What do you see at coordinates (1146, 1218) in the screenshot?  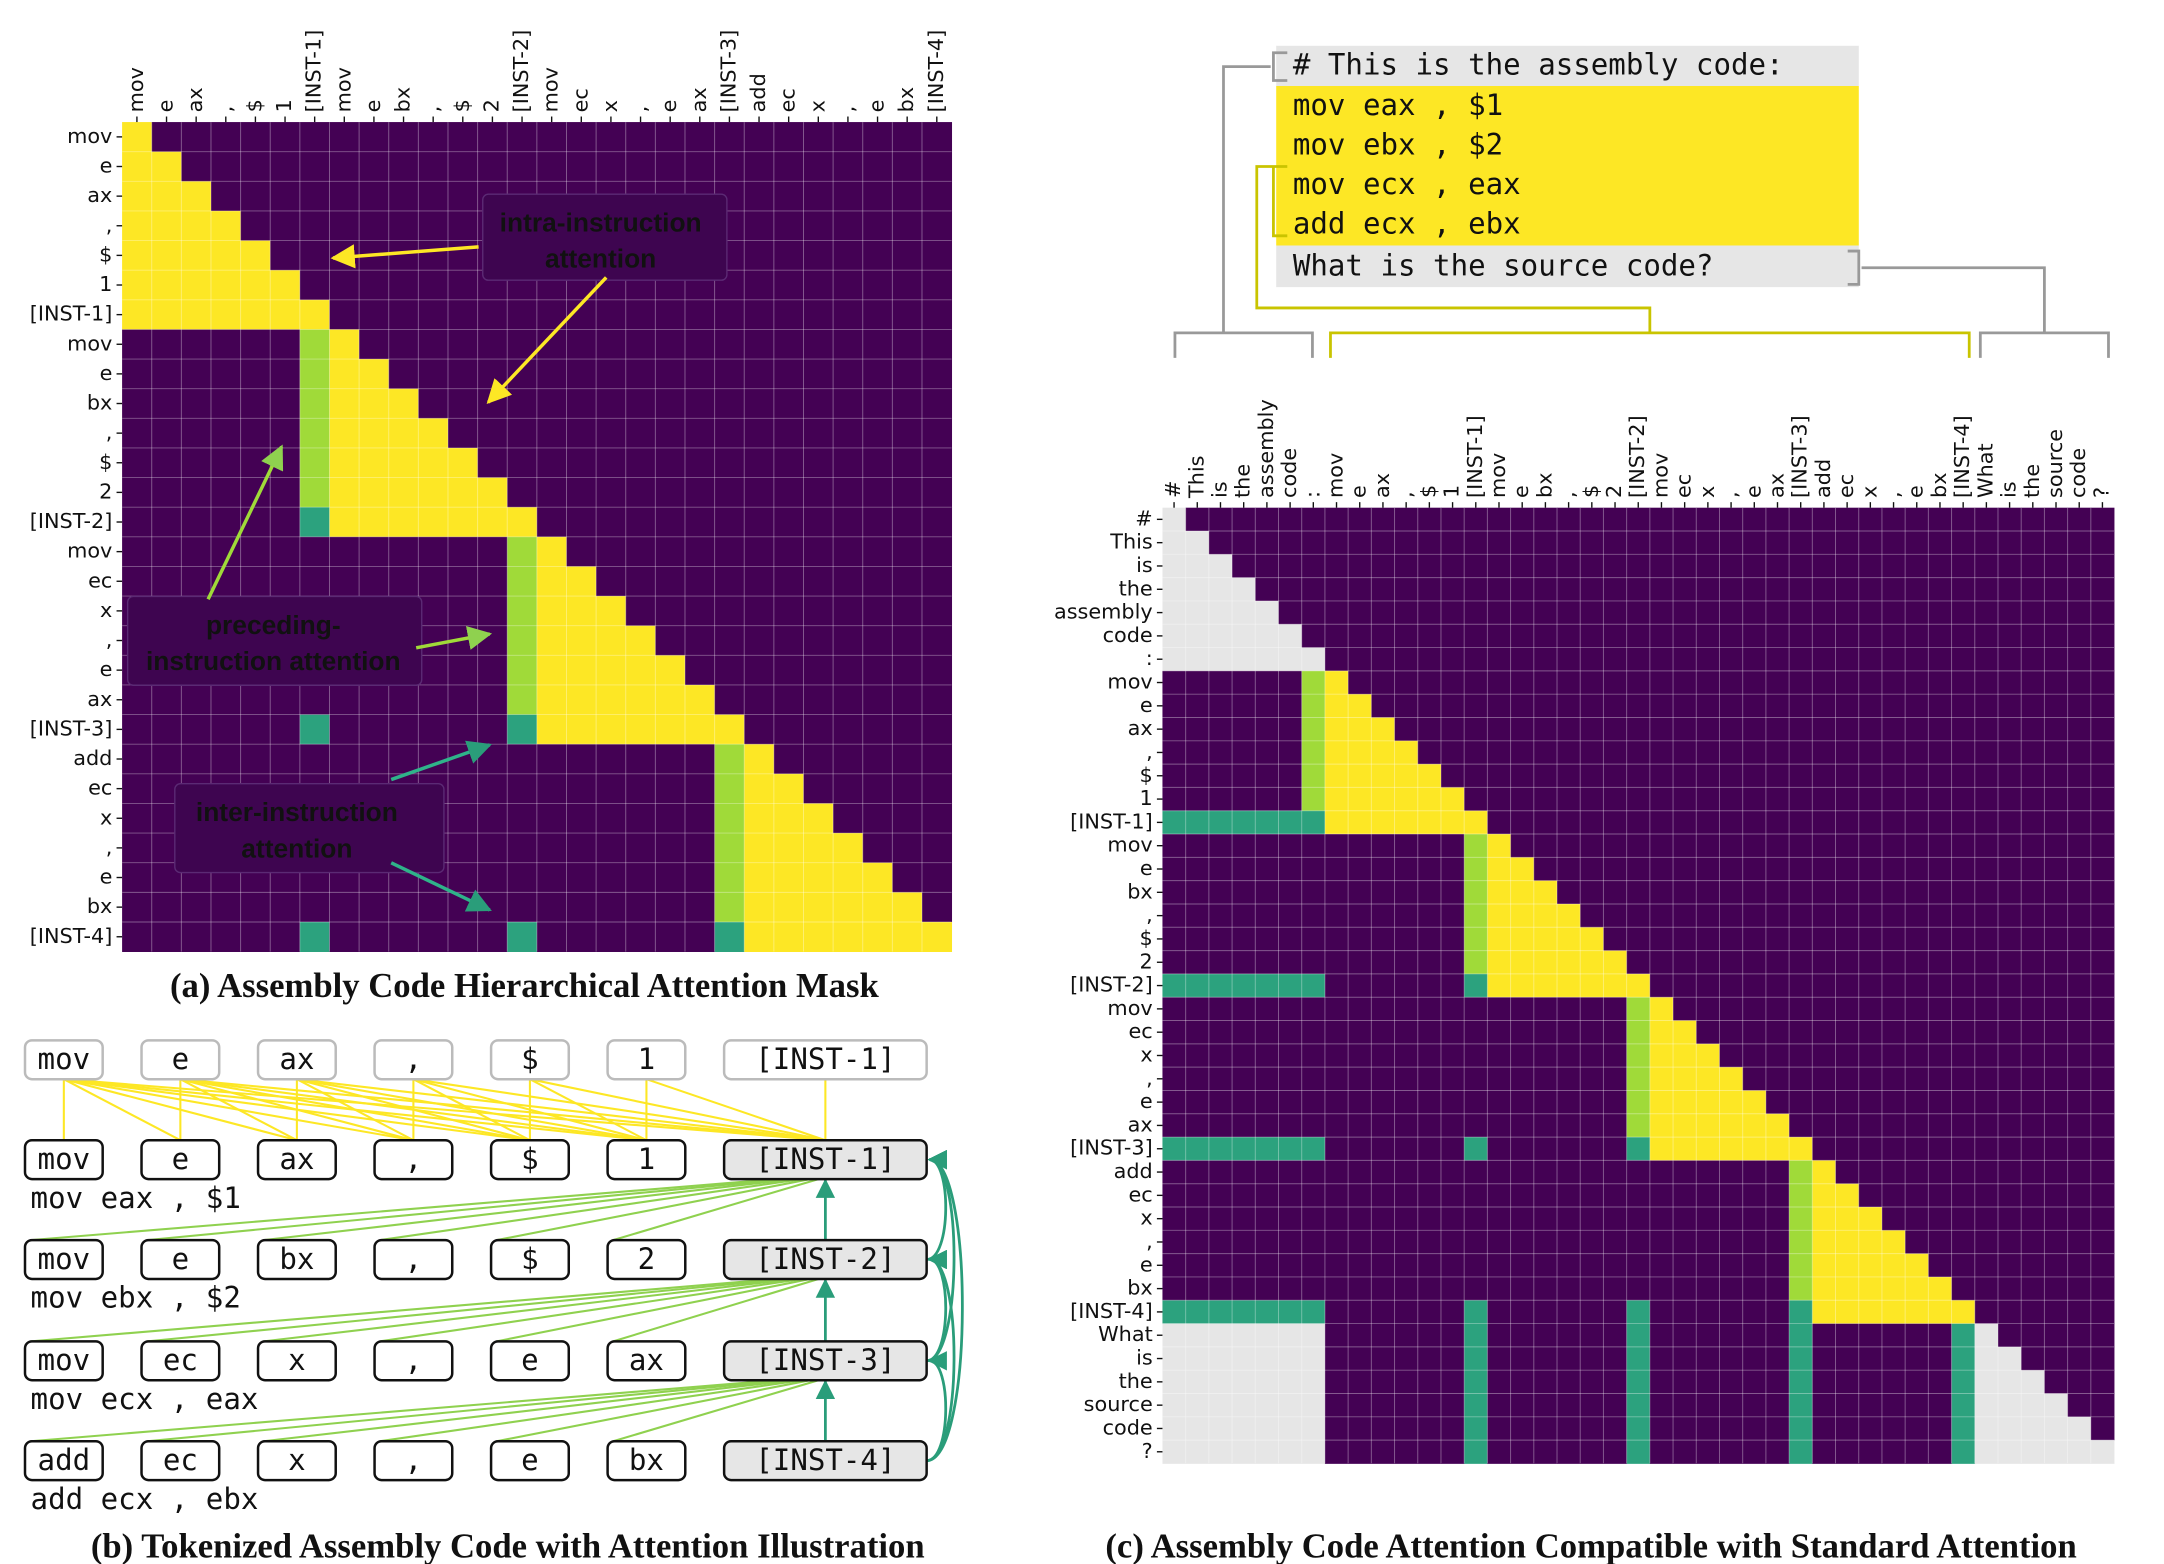 I see `mask-c-row-label: x` at bounding box center [1146, 1218].